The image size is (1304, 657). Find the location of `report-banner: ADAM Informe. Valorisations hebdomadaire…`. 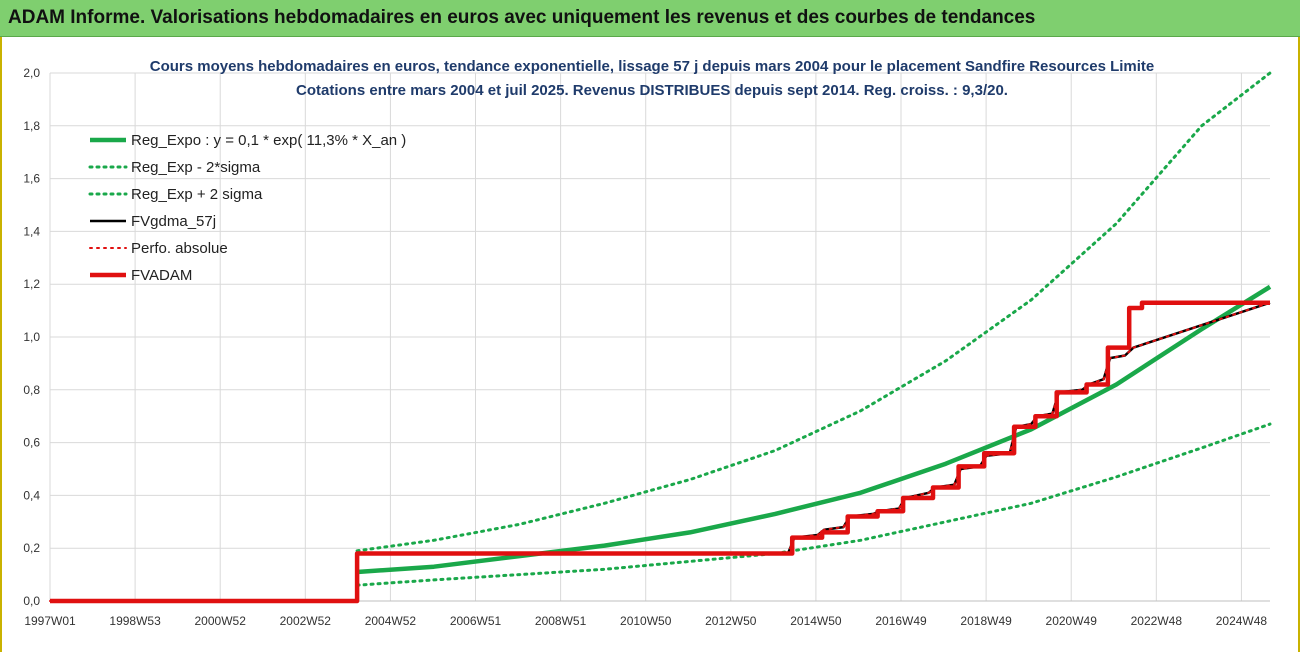

report-banner: ADAM Informe. Valorisations hebdomadaire… is located at coordinates (650, 18).